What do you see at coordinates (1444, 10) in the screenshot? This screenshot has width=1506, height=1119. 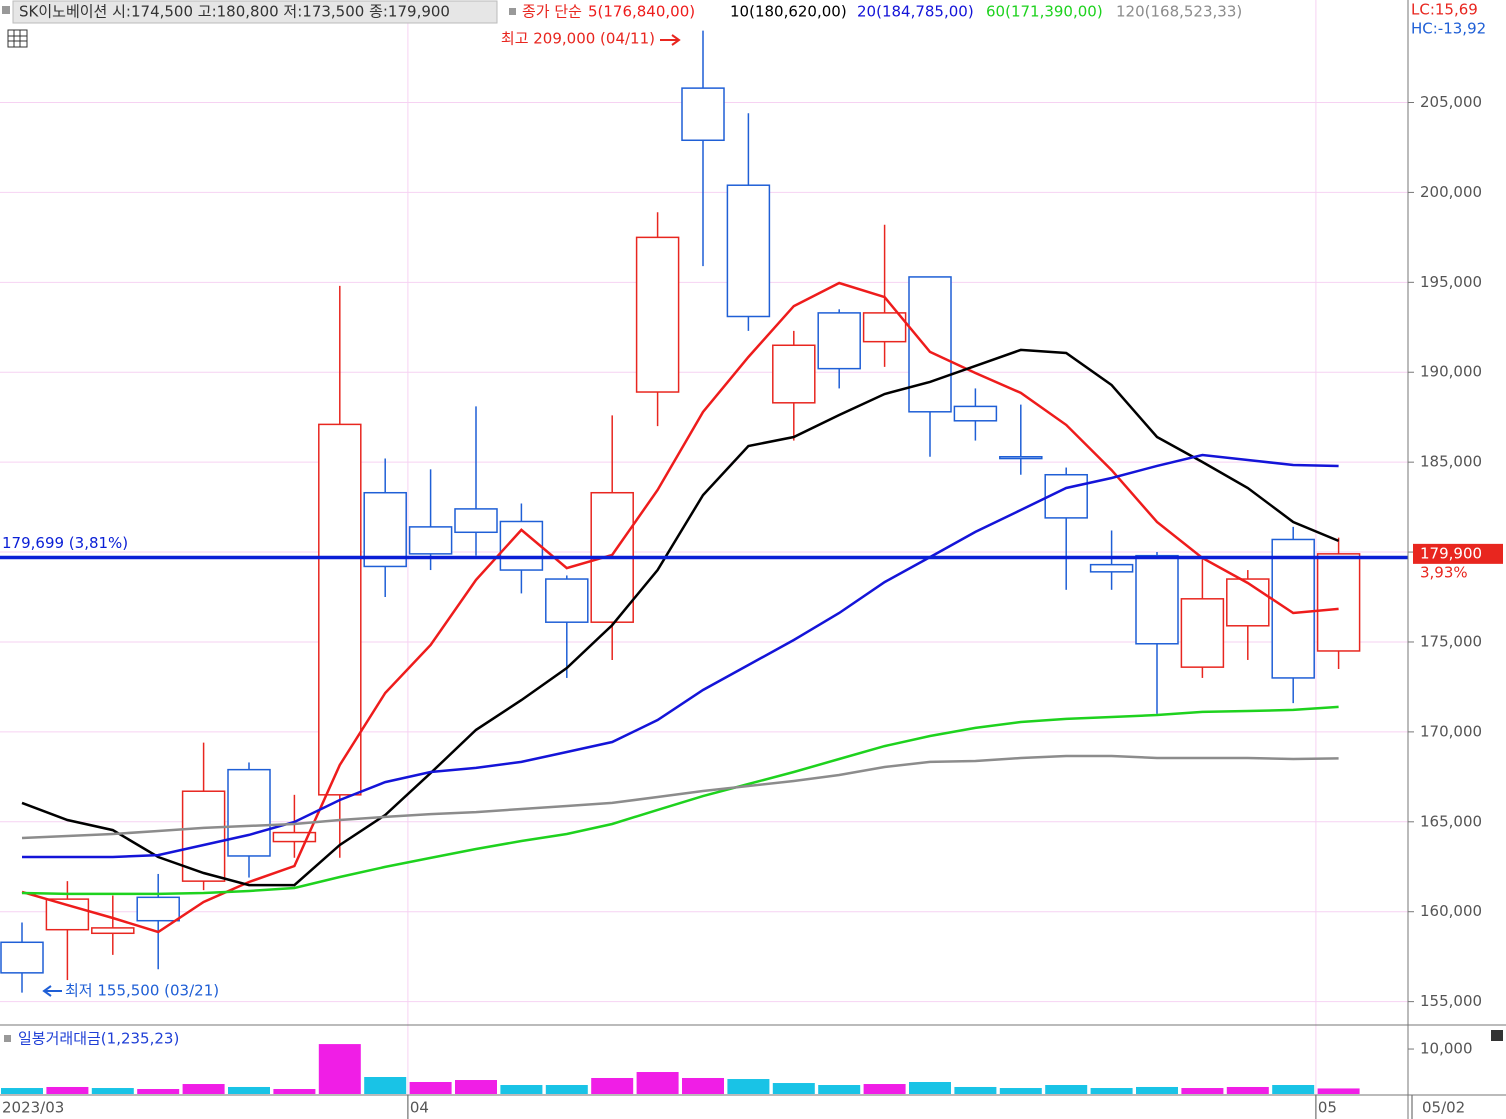 I see `indicator-lc: LC:15,69` at bounding box center [1444, 10].